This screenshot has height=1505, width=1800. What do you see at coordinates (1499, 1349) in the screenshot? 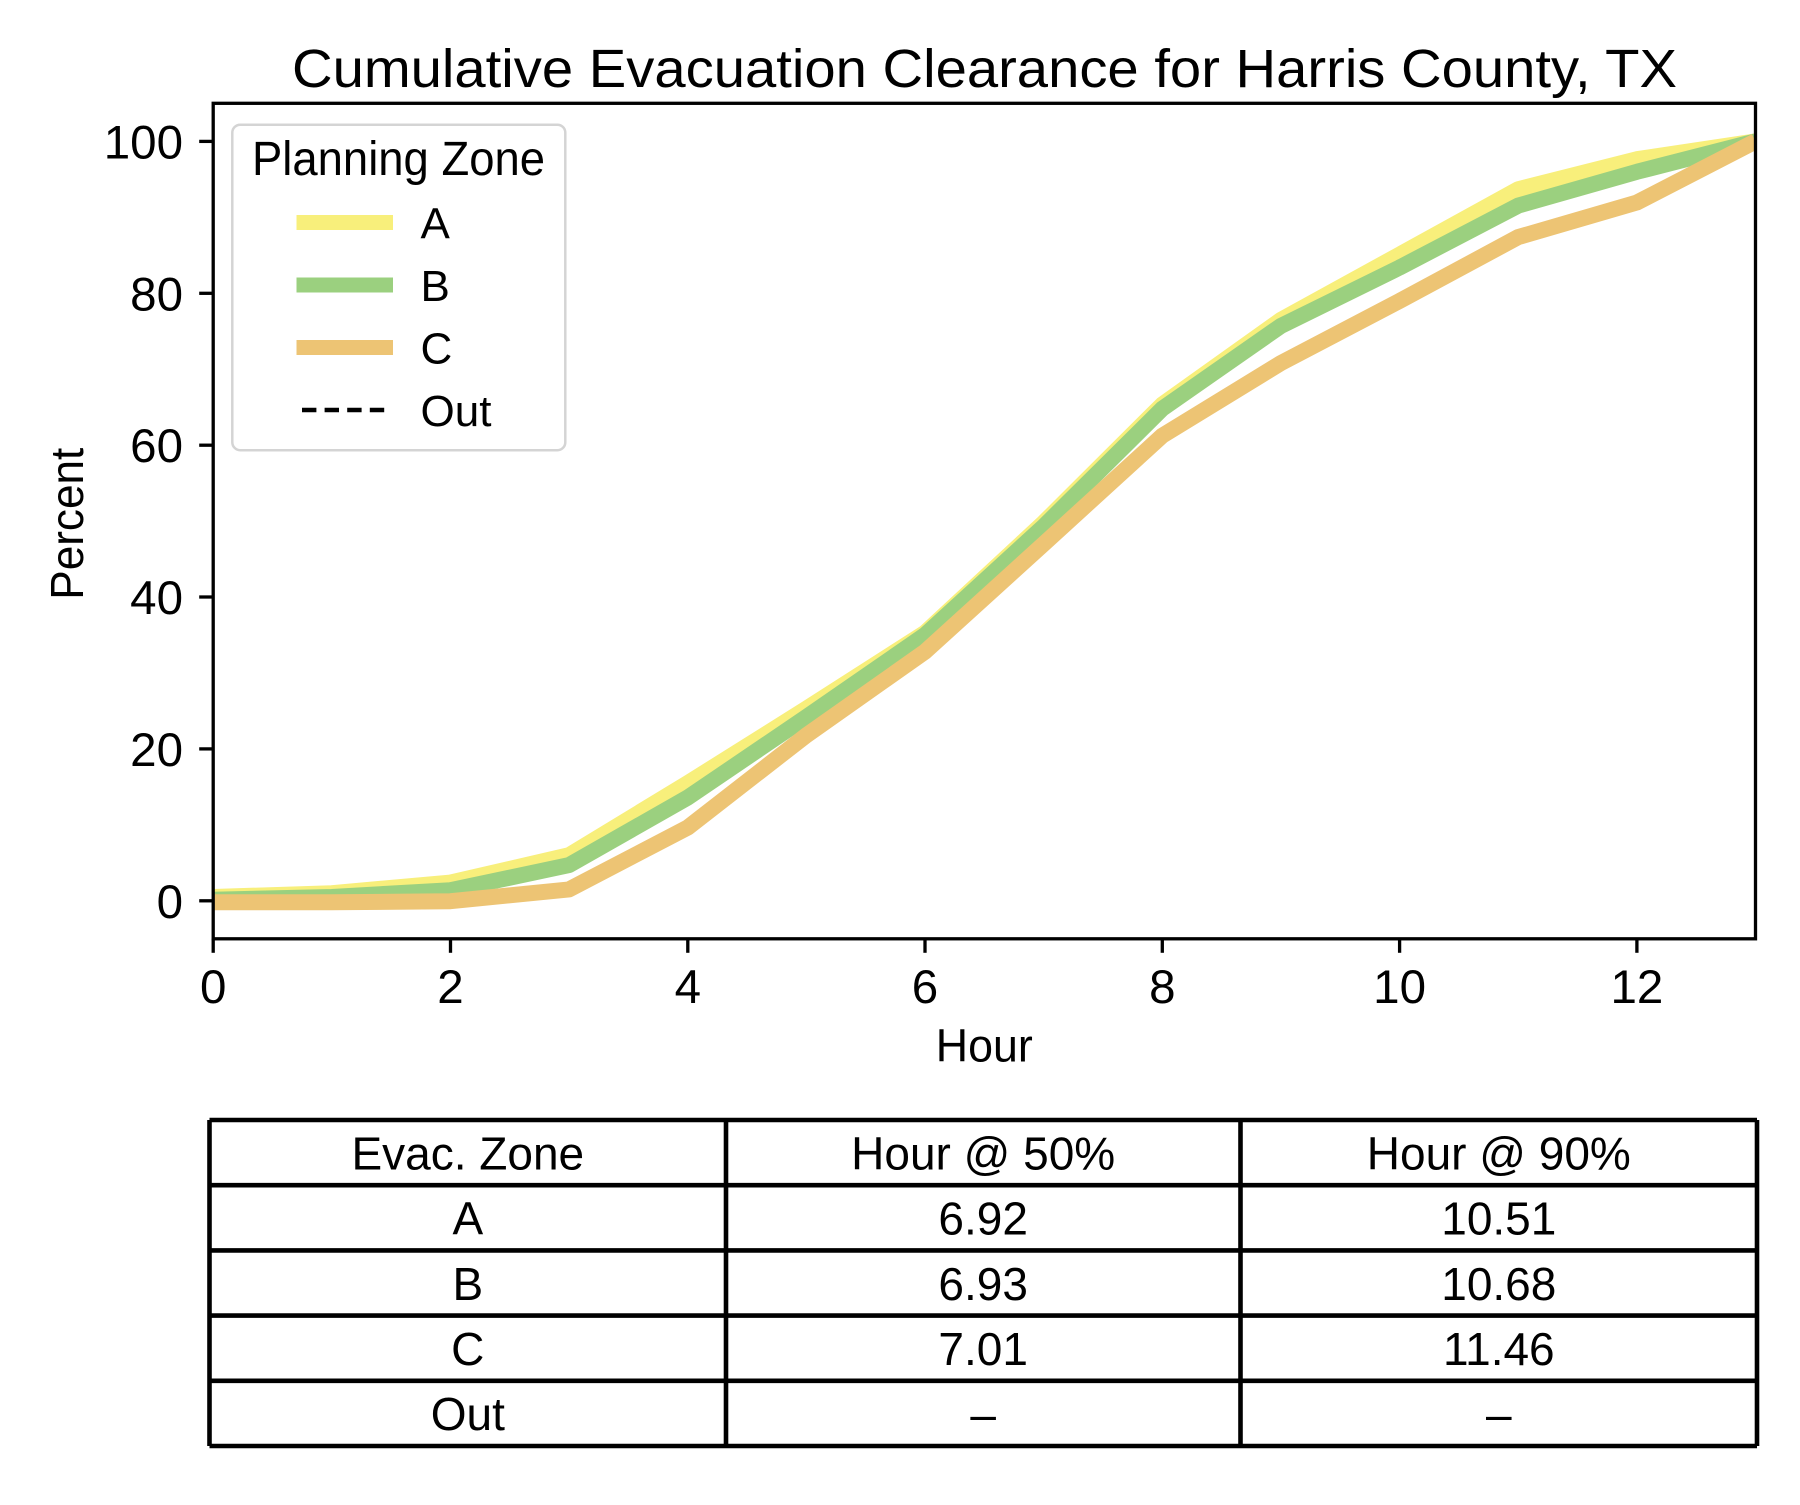
I see `svg-text: 11.46` at bounding box center [1499, 1349].